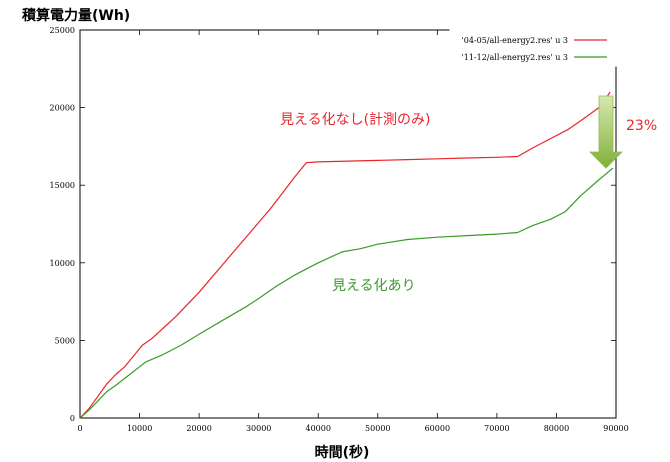 The width and height of the screenshot is (670, 462). Describe the element at coordinates (496, 428) in the screenshot. I see `x-tick-label: 70000` at that location.